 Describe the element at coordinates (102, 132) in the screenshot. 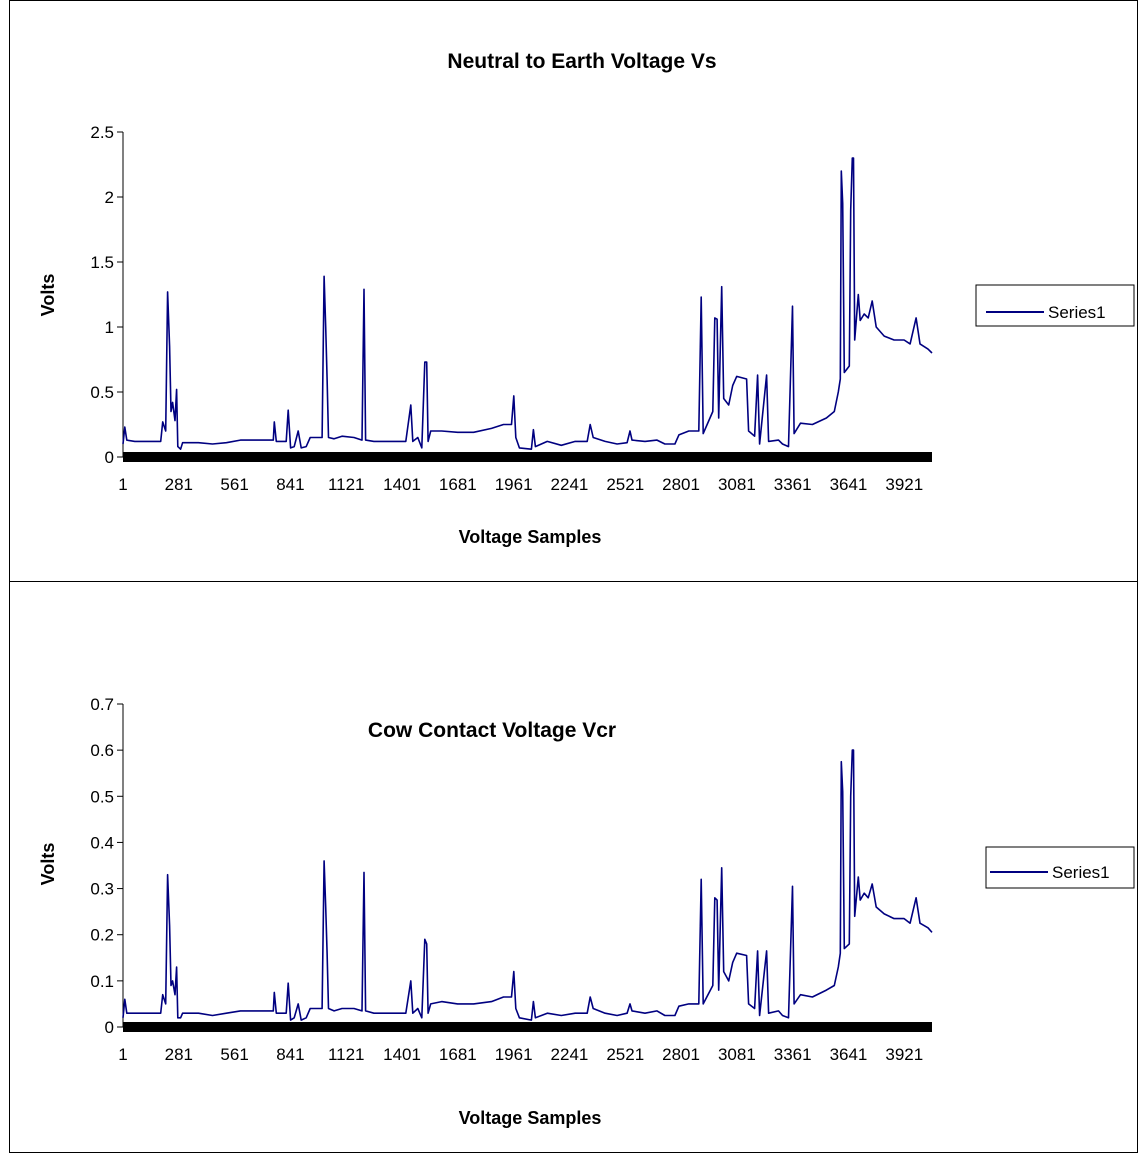

I see `y-tick-label: 2.5` at that location.